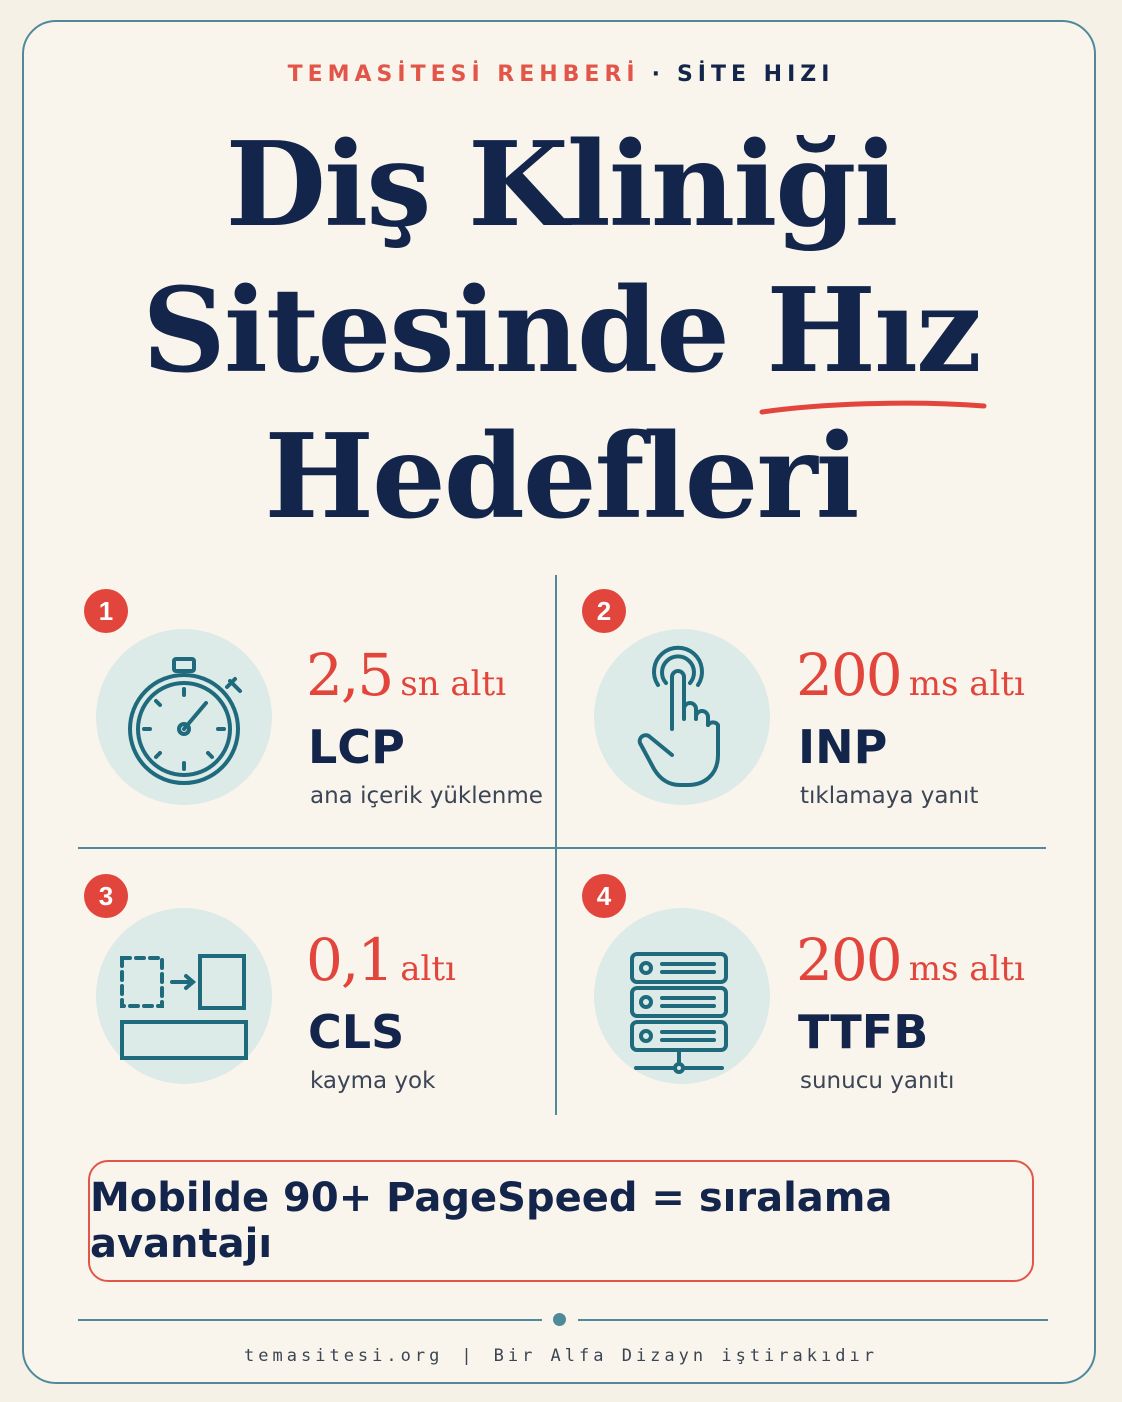 The image size is (1122, 1402). I want to click on footer-note: Bir Alfa Dizayn iştirakıdır, so click(685, 1356).